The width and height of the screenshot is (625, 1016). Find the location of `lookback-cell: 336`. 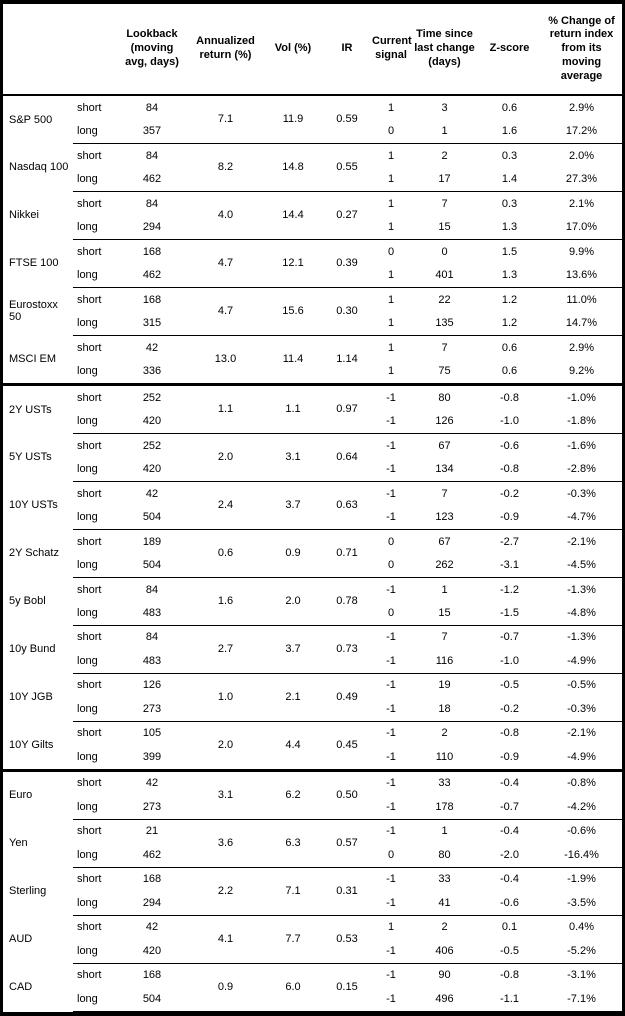

lookback-cell: 336 is located at coordinates (152, 372).